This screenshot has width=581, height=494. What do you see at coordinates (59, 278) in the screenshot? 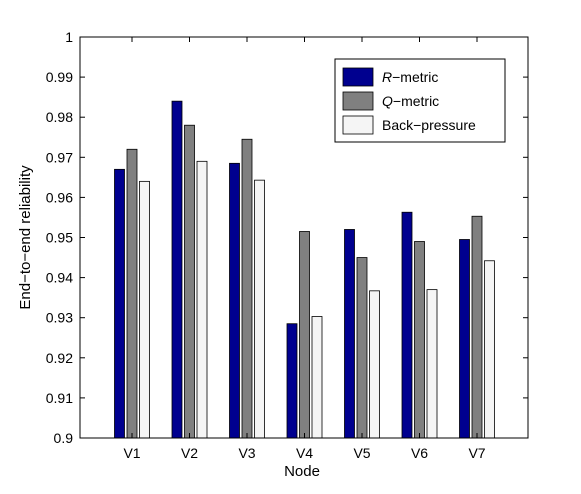
I see `y-tick-label: 0.94` at bounding box center [59, 278].